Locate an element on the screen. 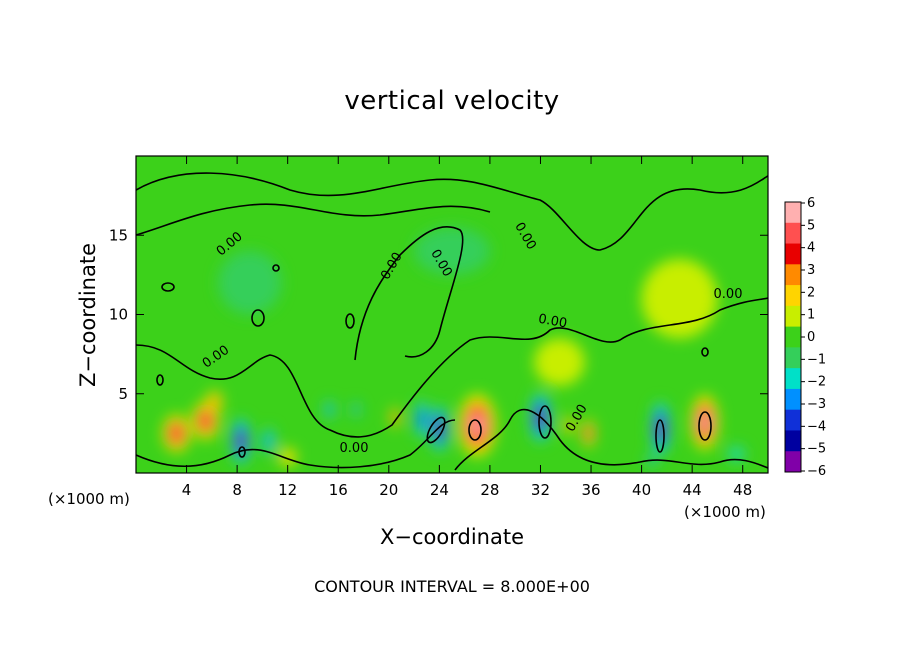 This screenshot has height=654, width=904. contour-interval-note: CONTOUR INTERVAL = 8.000E+00 is located at coordinates (452, 586).